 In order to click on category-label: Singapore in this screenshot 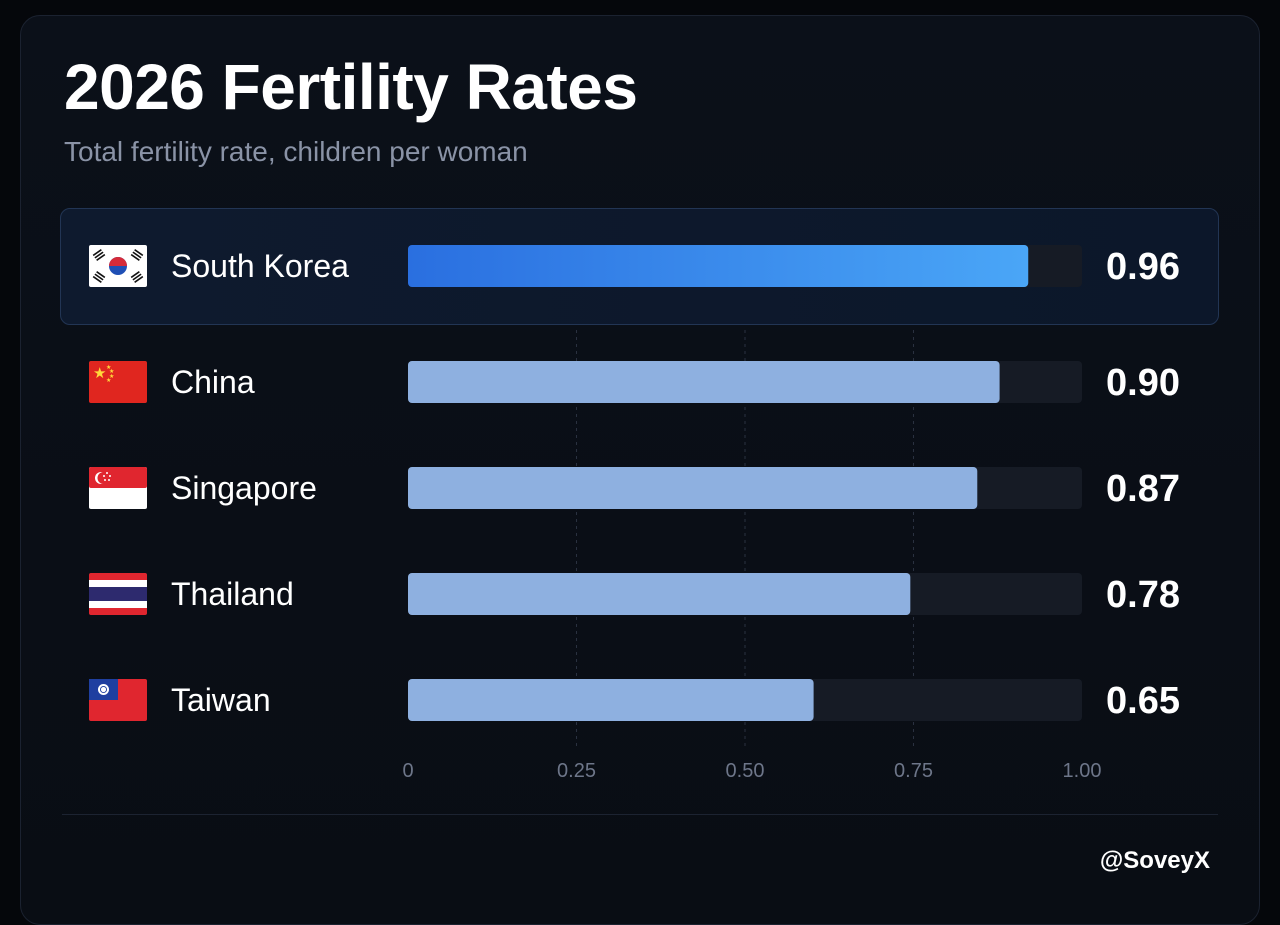, I will do `click(244, 488)`.